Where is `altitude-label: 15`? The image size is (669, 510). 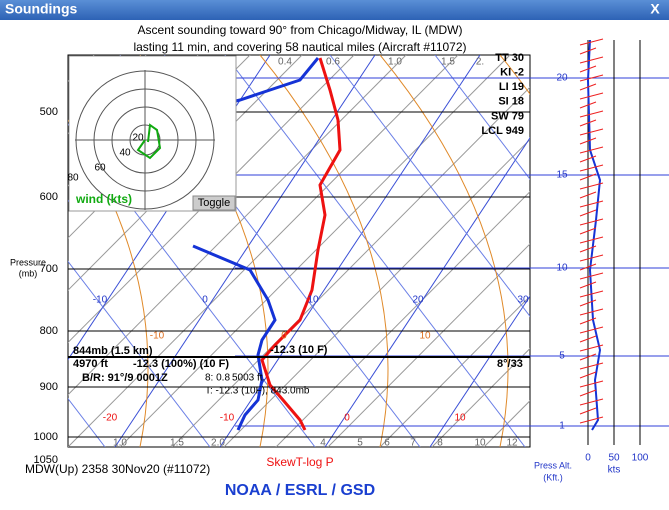
altitude-label: 15 is located at coordinates (562, 175).